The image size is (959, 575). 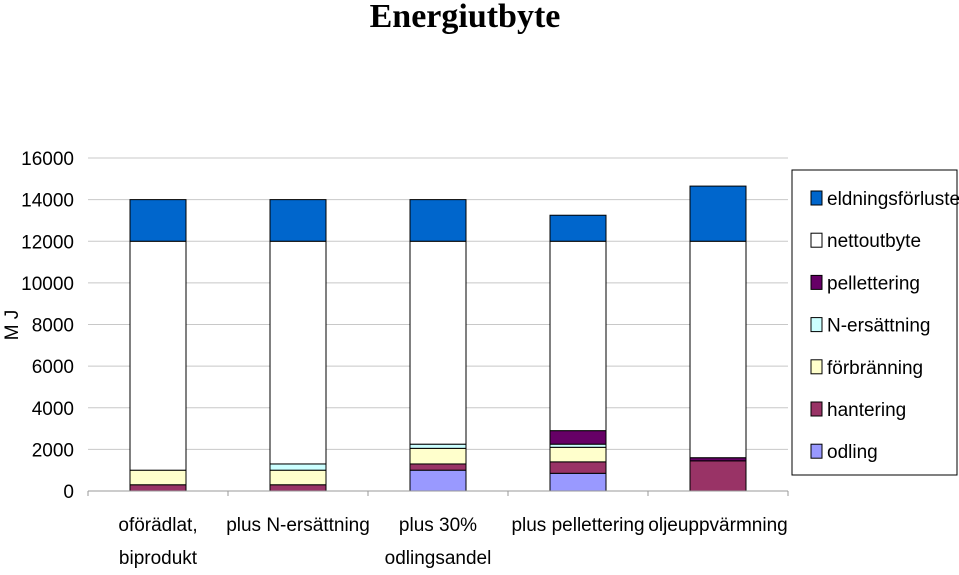 What do you see at coordinates (157, 542) in the screenshot?
I see `x-category-label: oförädlat, biprodukt` at bounding box center [157, 542].